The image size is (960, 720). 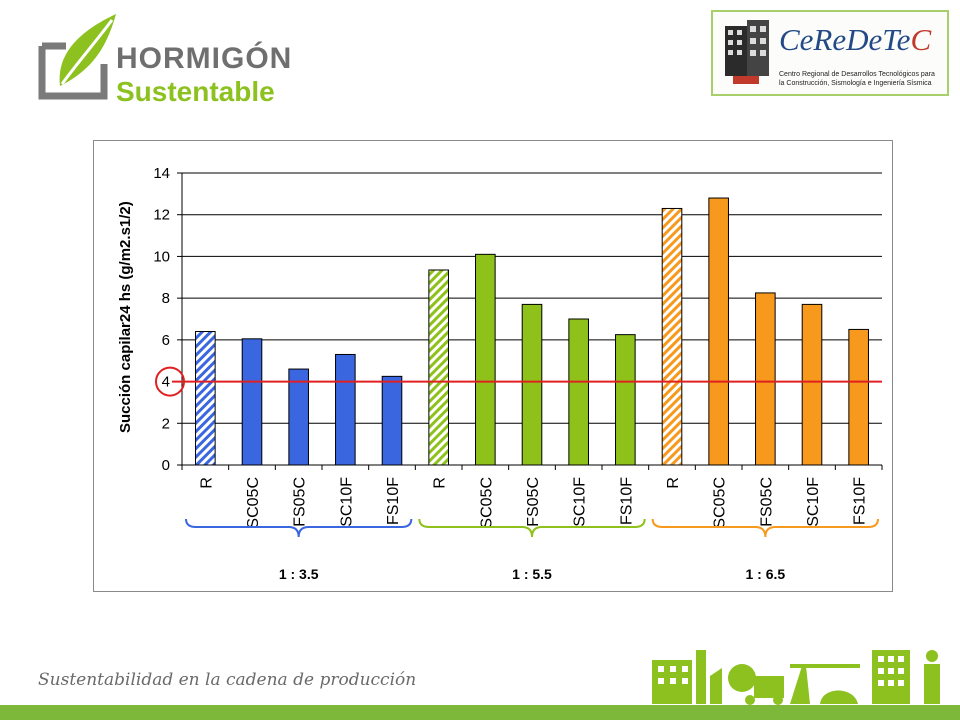 What do you see at coordinates (532, 550) in the screenshot?
I see `group-brackets: 1 : 3.5 1 : 5.5 1 : 6.5` at bounding box center [532, 550].